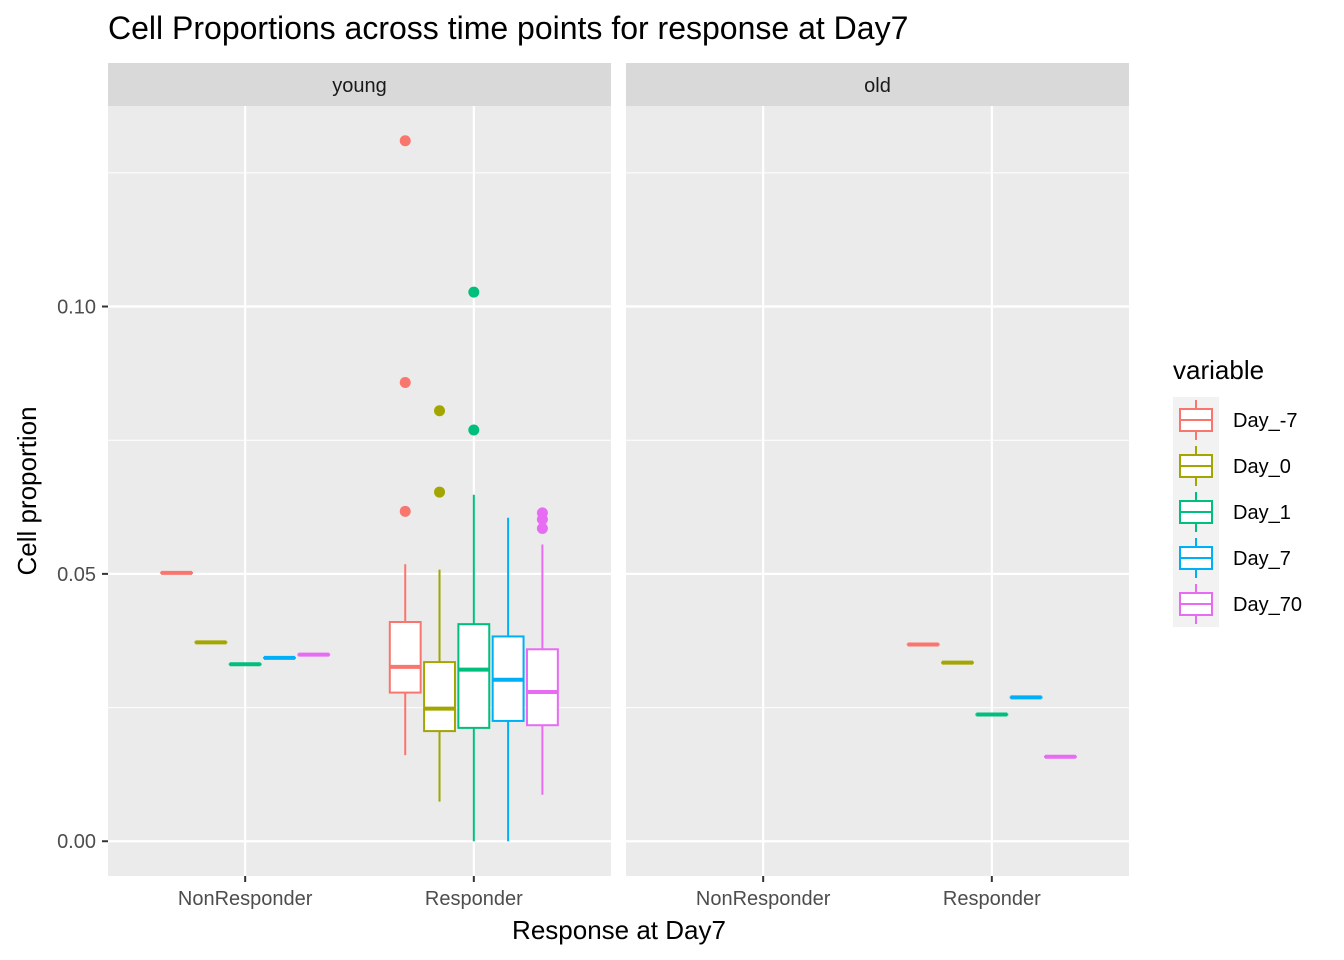  I want to click on legend-label: Day_0, so click(1262, 467).